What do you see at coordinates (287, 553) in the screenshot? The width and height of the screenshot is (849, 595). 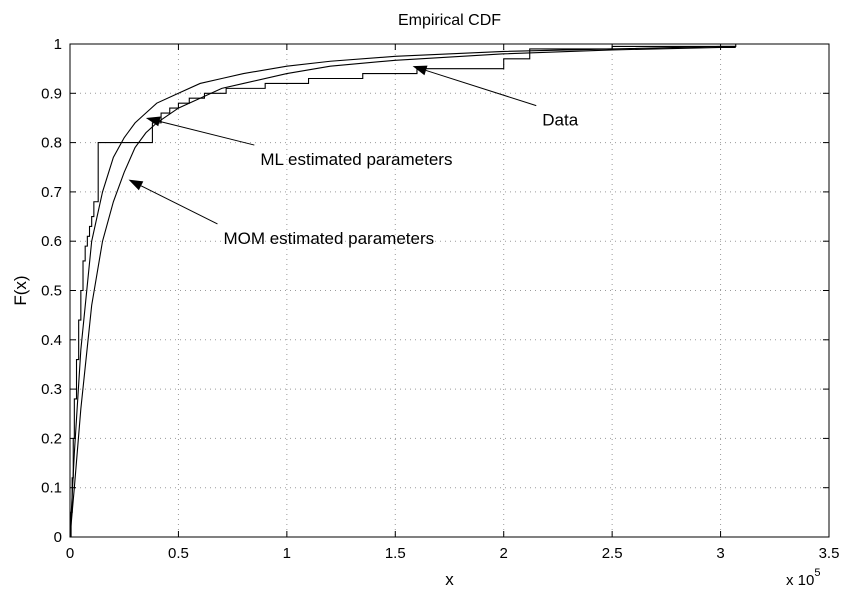 I see `x-tick-label: 1` at bounding box center [287, 553].